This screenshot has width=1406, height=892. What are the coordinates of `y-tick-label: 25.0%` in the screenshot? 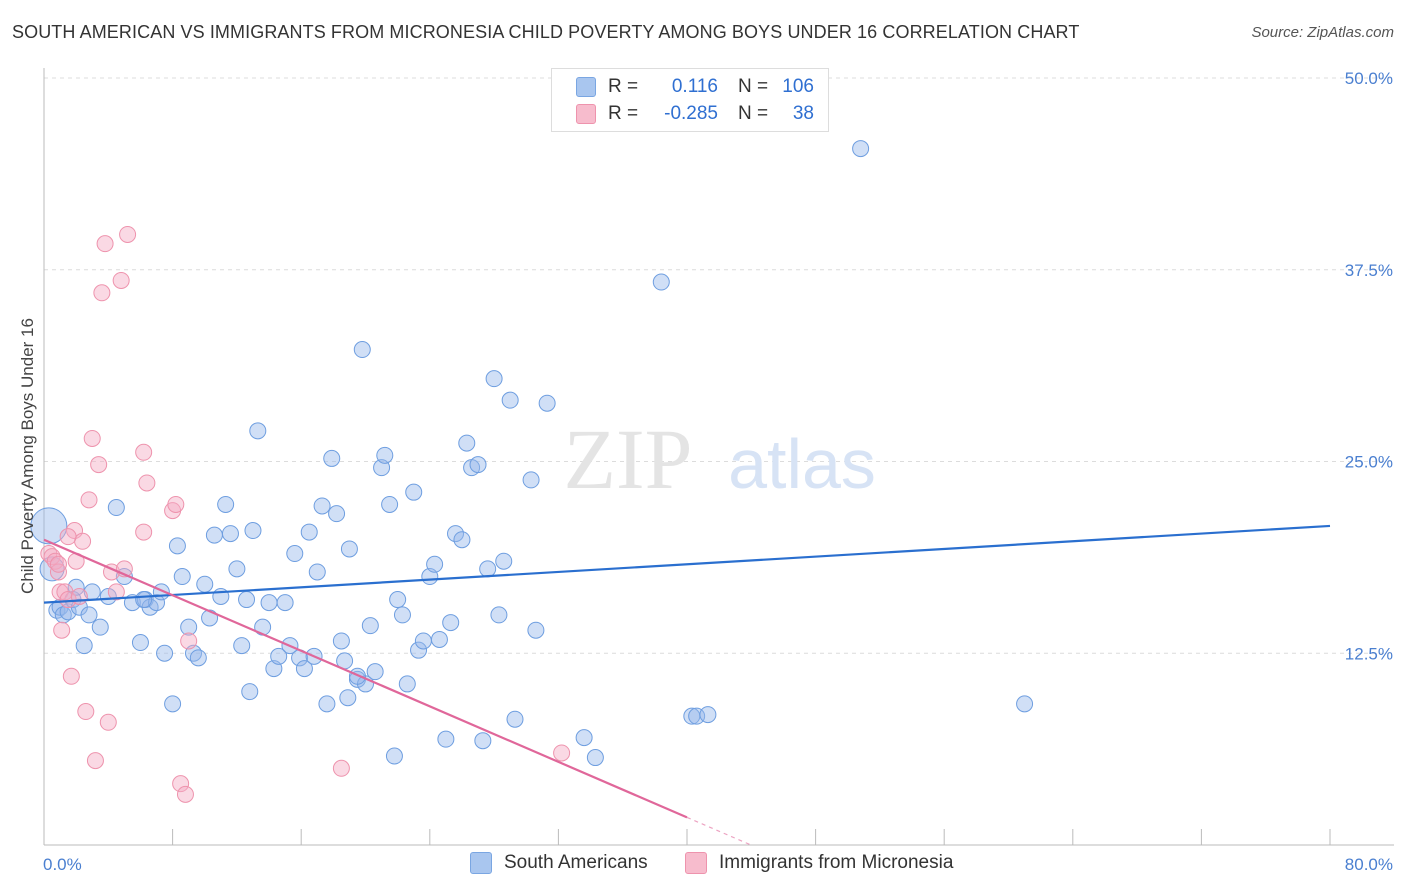 It's located at (1369, 462).